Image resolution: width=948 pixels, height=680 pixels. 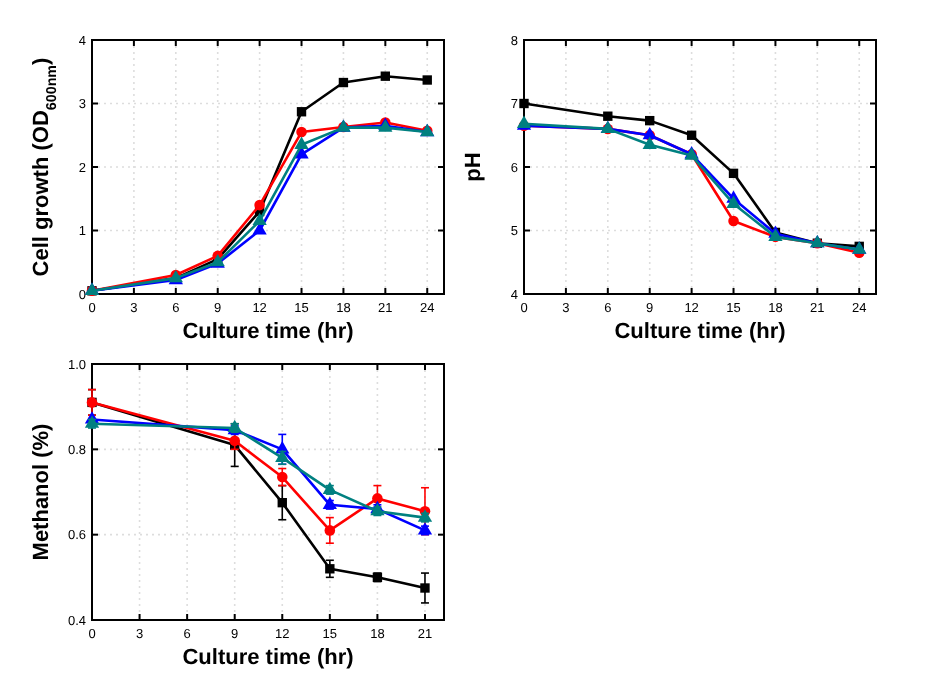 I want to click on y-axis-title: pH, so click(x=474, y=167).